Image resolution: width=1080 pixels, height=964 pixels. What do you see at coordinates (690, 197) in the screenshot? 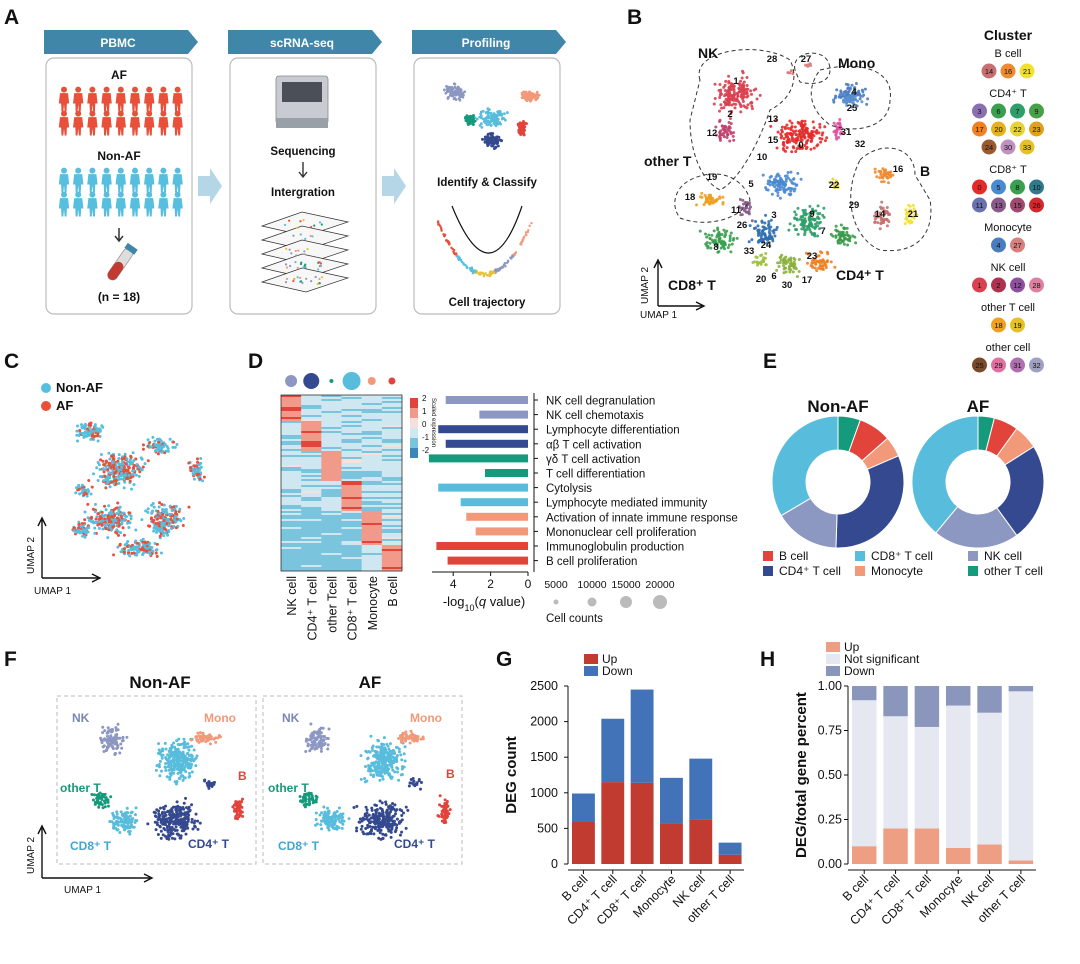
I see `cluster-number: 18` at bounding box center [690, 197].